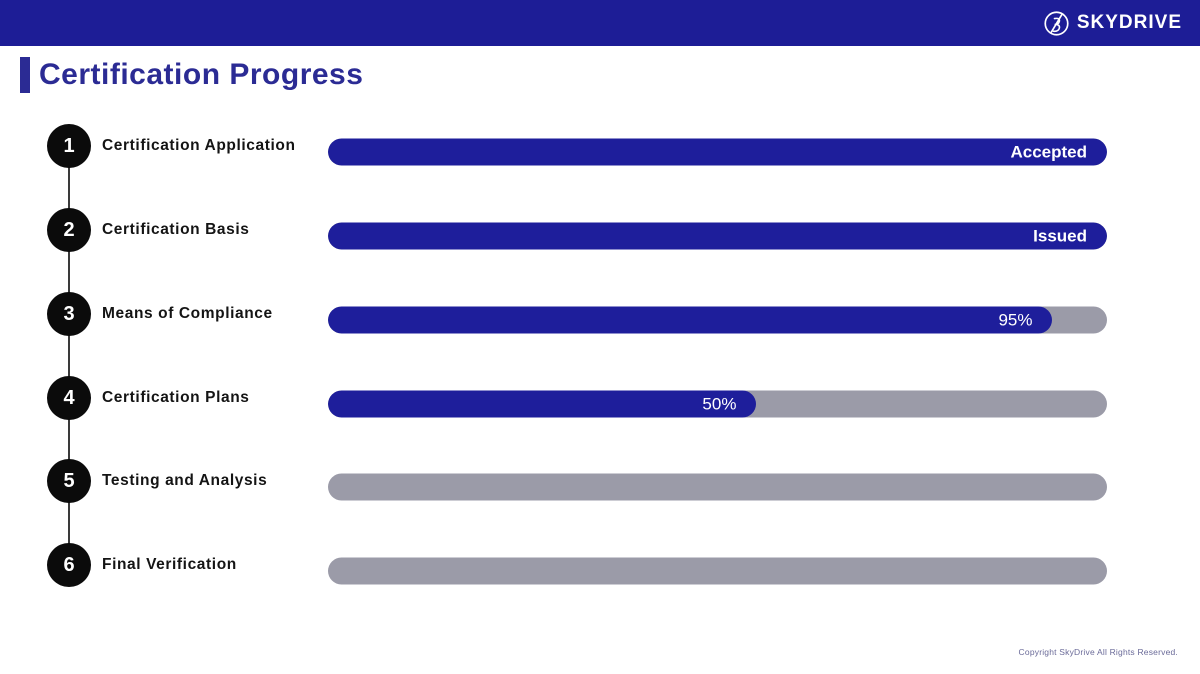 This screenshot has width=1200, height=674. I want to click on step-number-badge: 4, so click(69, 398).